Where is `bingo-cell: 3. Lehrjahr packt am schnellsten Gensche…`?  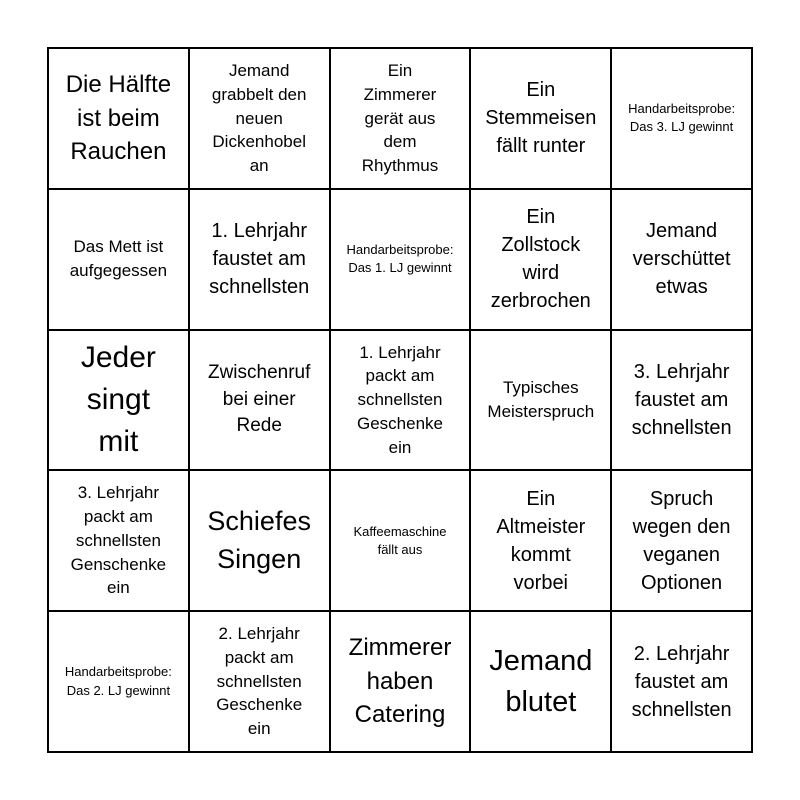
bingo-cell: 3. Lehrjahr packt am schnellsten Gensche… is located at coordinates (118, 541).